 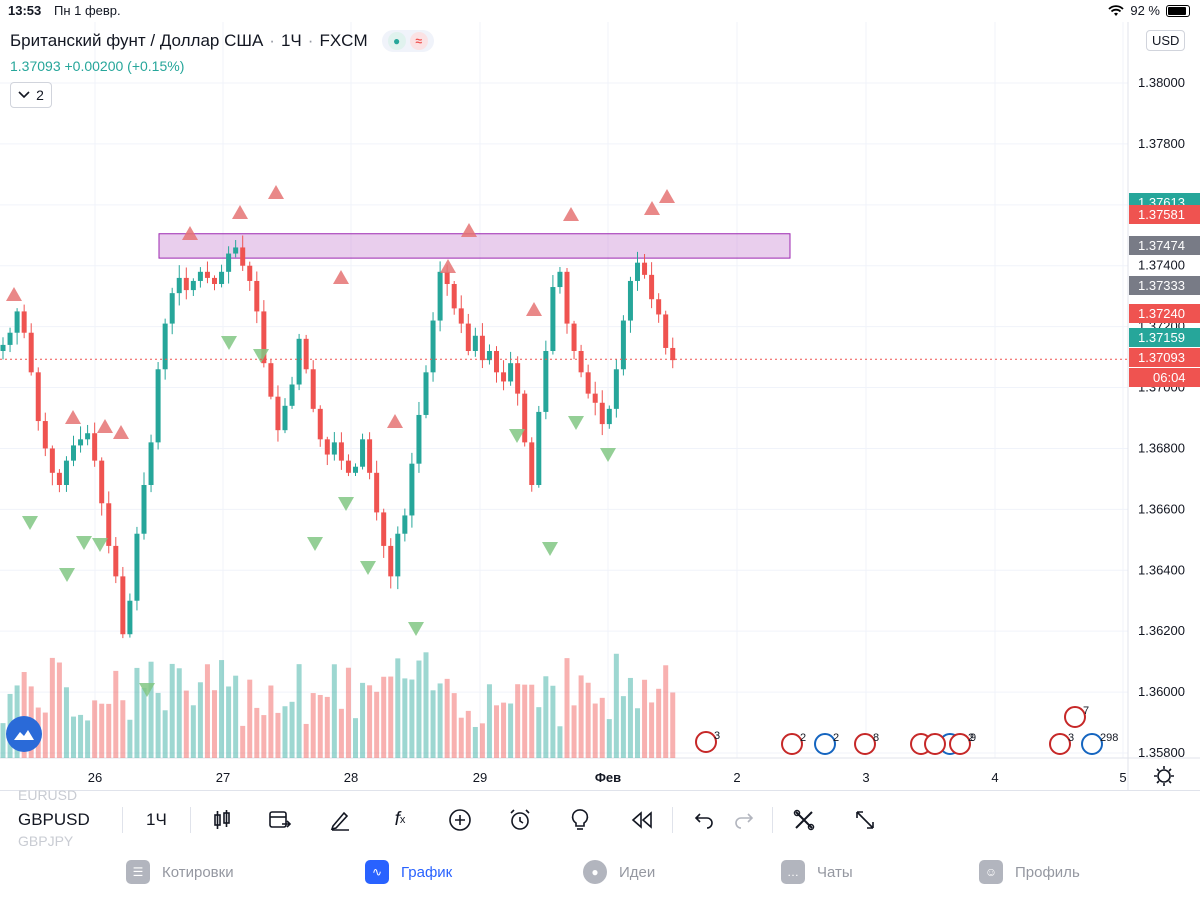 I want to click on tab-profile: ☺ Профиль, so click(x=1029, y=872).